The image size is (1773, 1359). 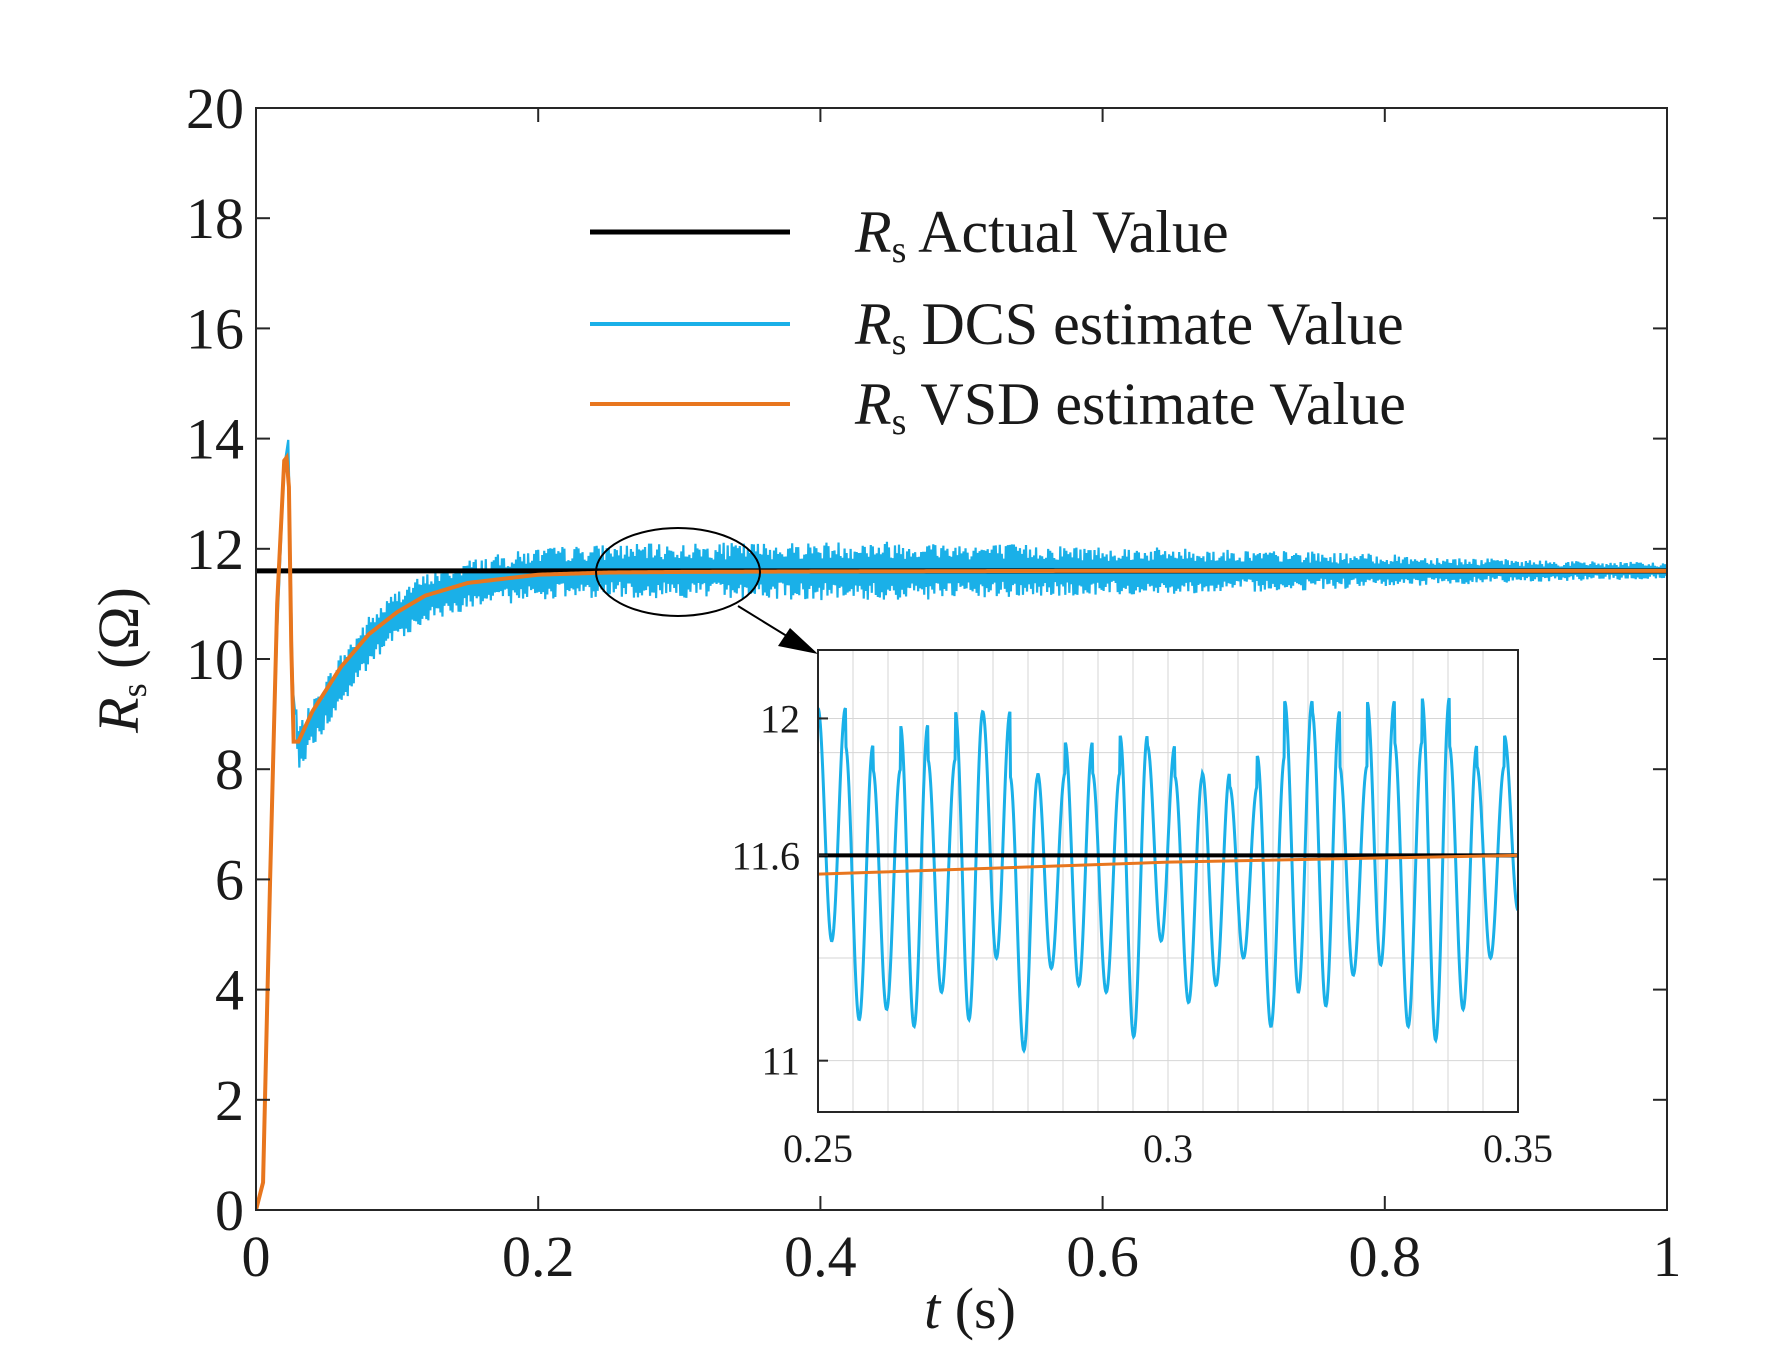 I want to click on x-tick-label: 1, so click(x=1667, y=1256).